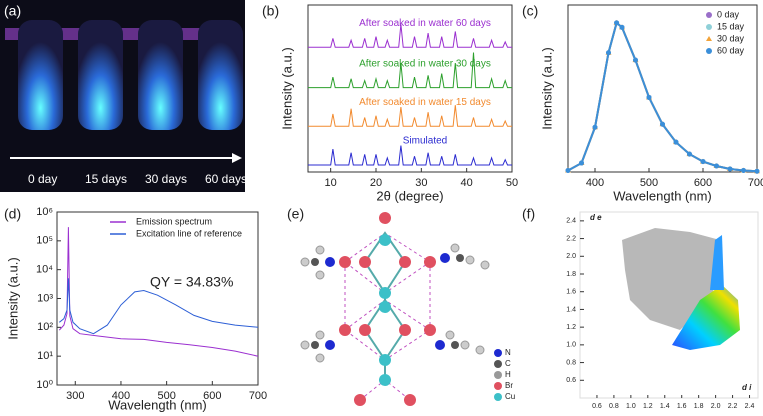  What do you see at coordinates (528, 214) in the screenshot?
I see `panel-label: (f)` at bounding box center [528, 214].